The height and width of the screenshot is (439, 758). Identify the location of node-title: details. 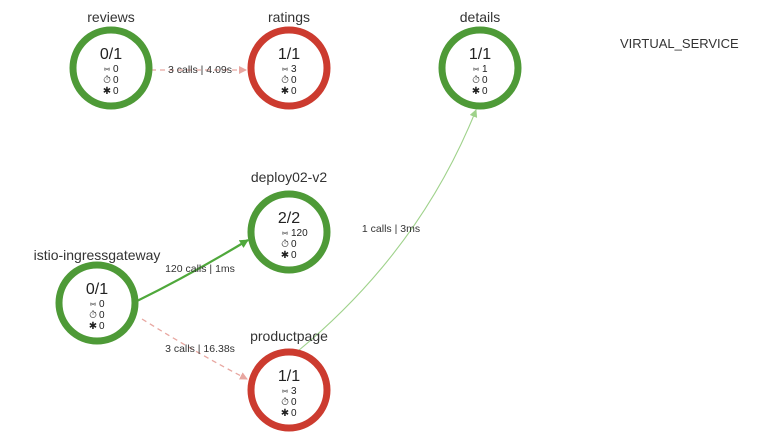
(480, 17).